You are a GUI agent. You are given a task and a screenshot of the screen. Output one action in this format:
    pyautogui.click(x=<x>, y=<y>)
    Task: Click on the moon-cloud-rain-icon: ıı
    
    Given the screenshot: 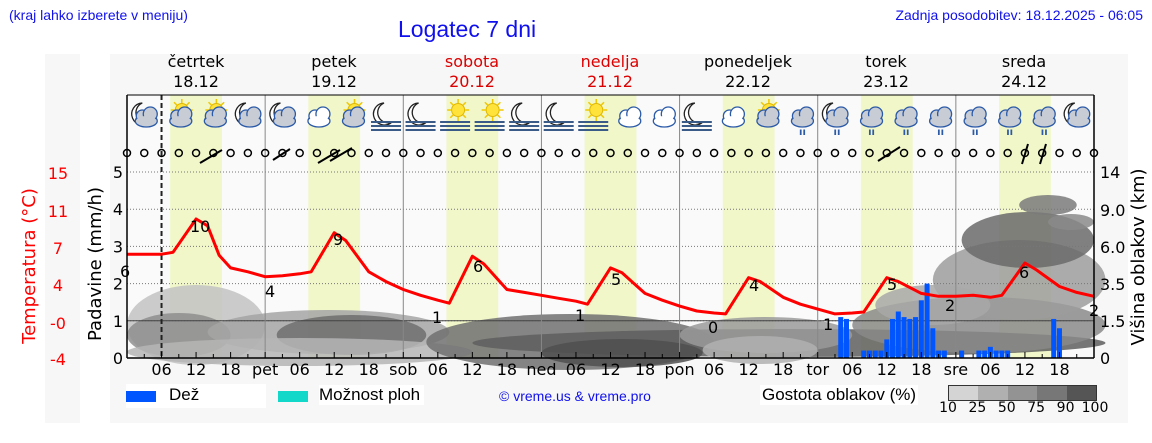 What is the action you would take?
    pyautogui.click(x=835, y=120)
    